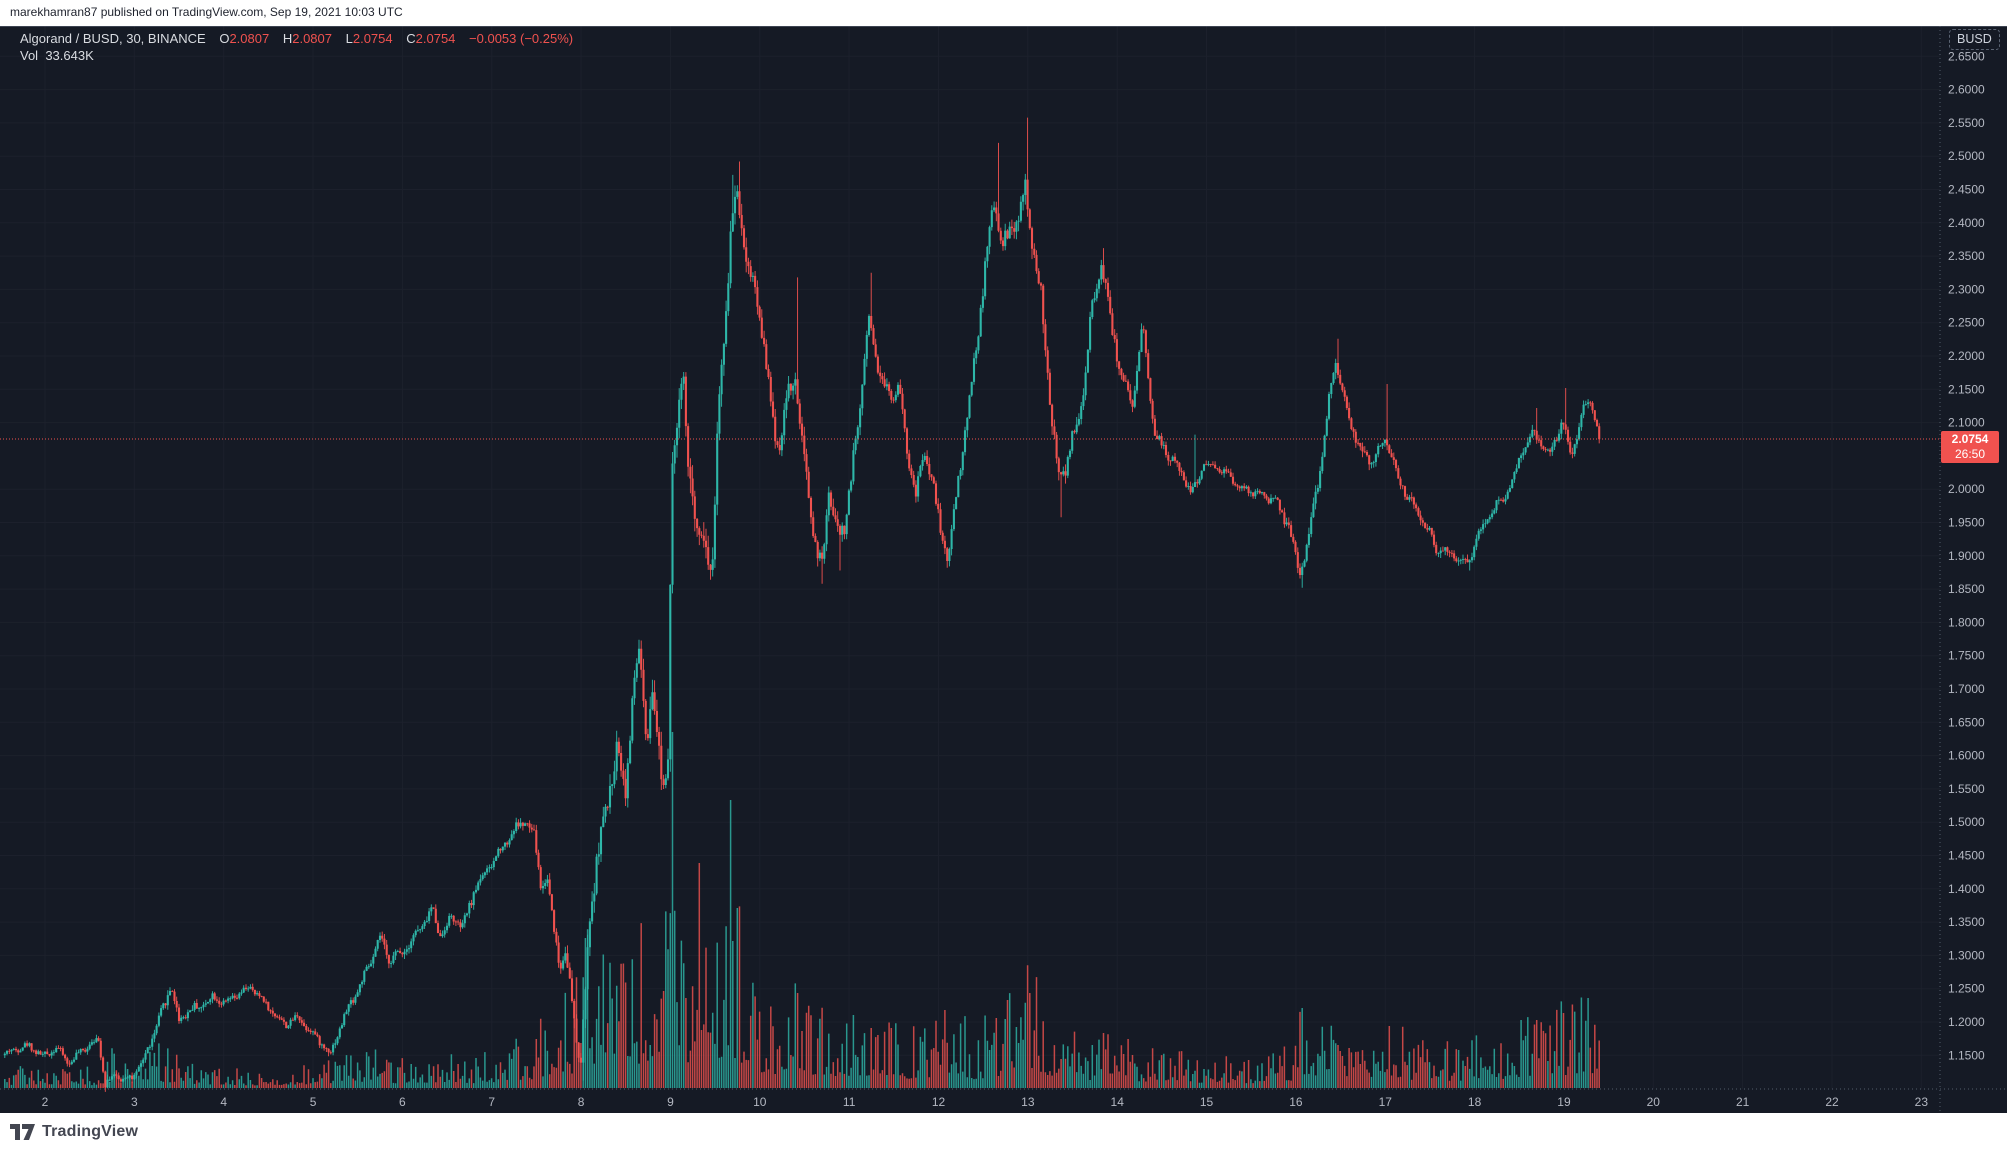 The width and height of the screenshot is (2007, 1151). Describe the element at coordinates (1974, 39) in the screenshot. I see `currency-toggle-button: BUSD` at that location.